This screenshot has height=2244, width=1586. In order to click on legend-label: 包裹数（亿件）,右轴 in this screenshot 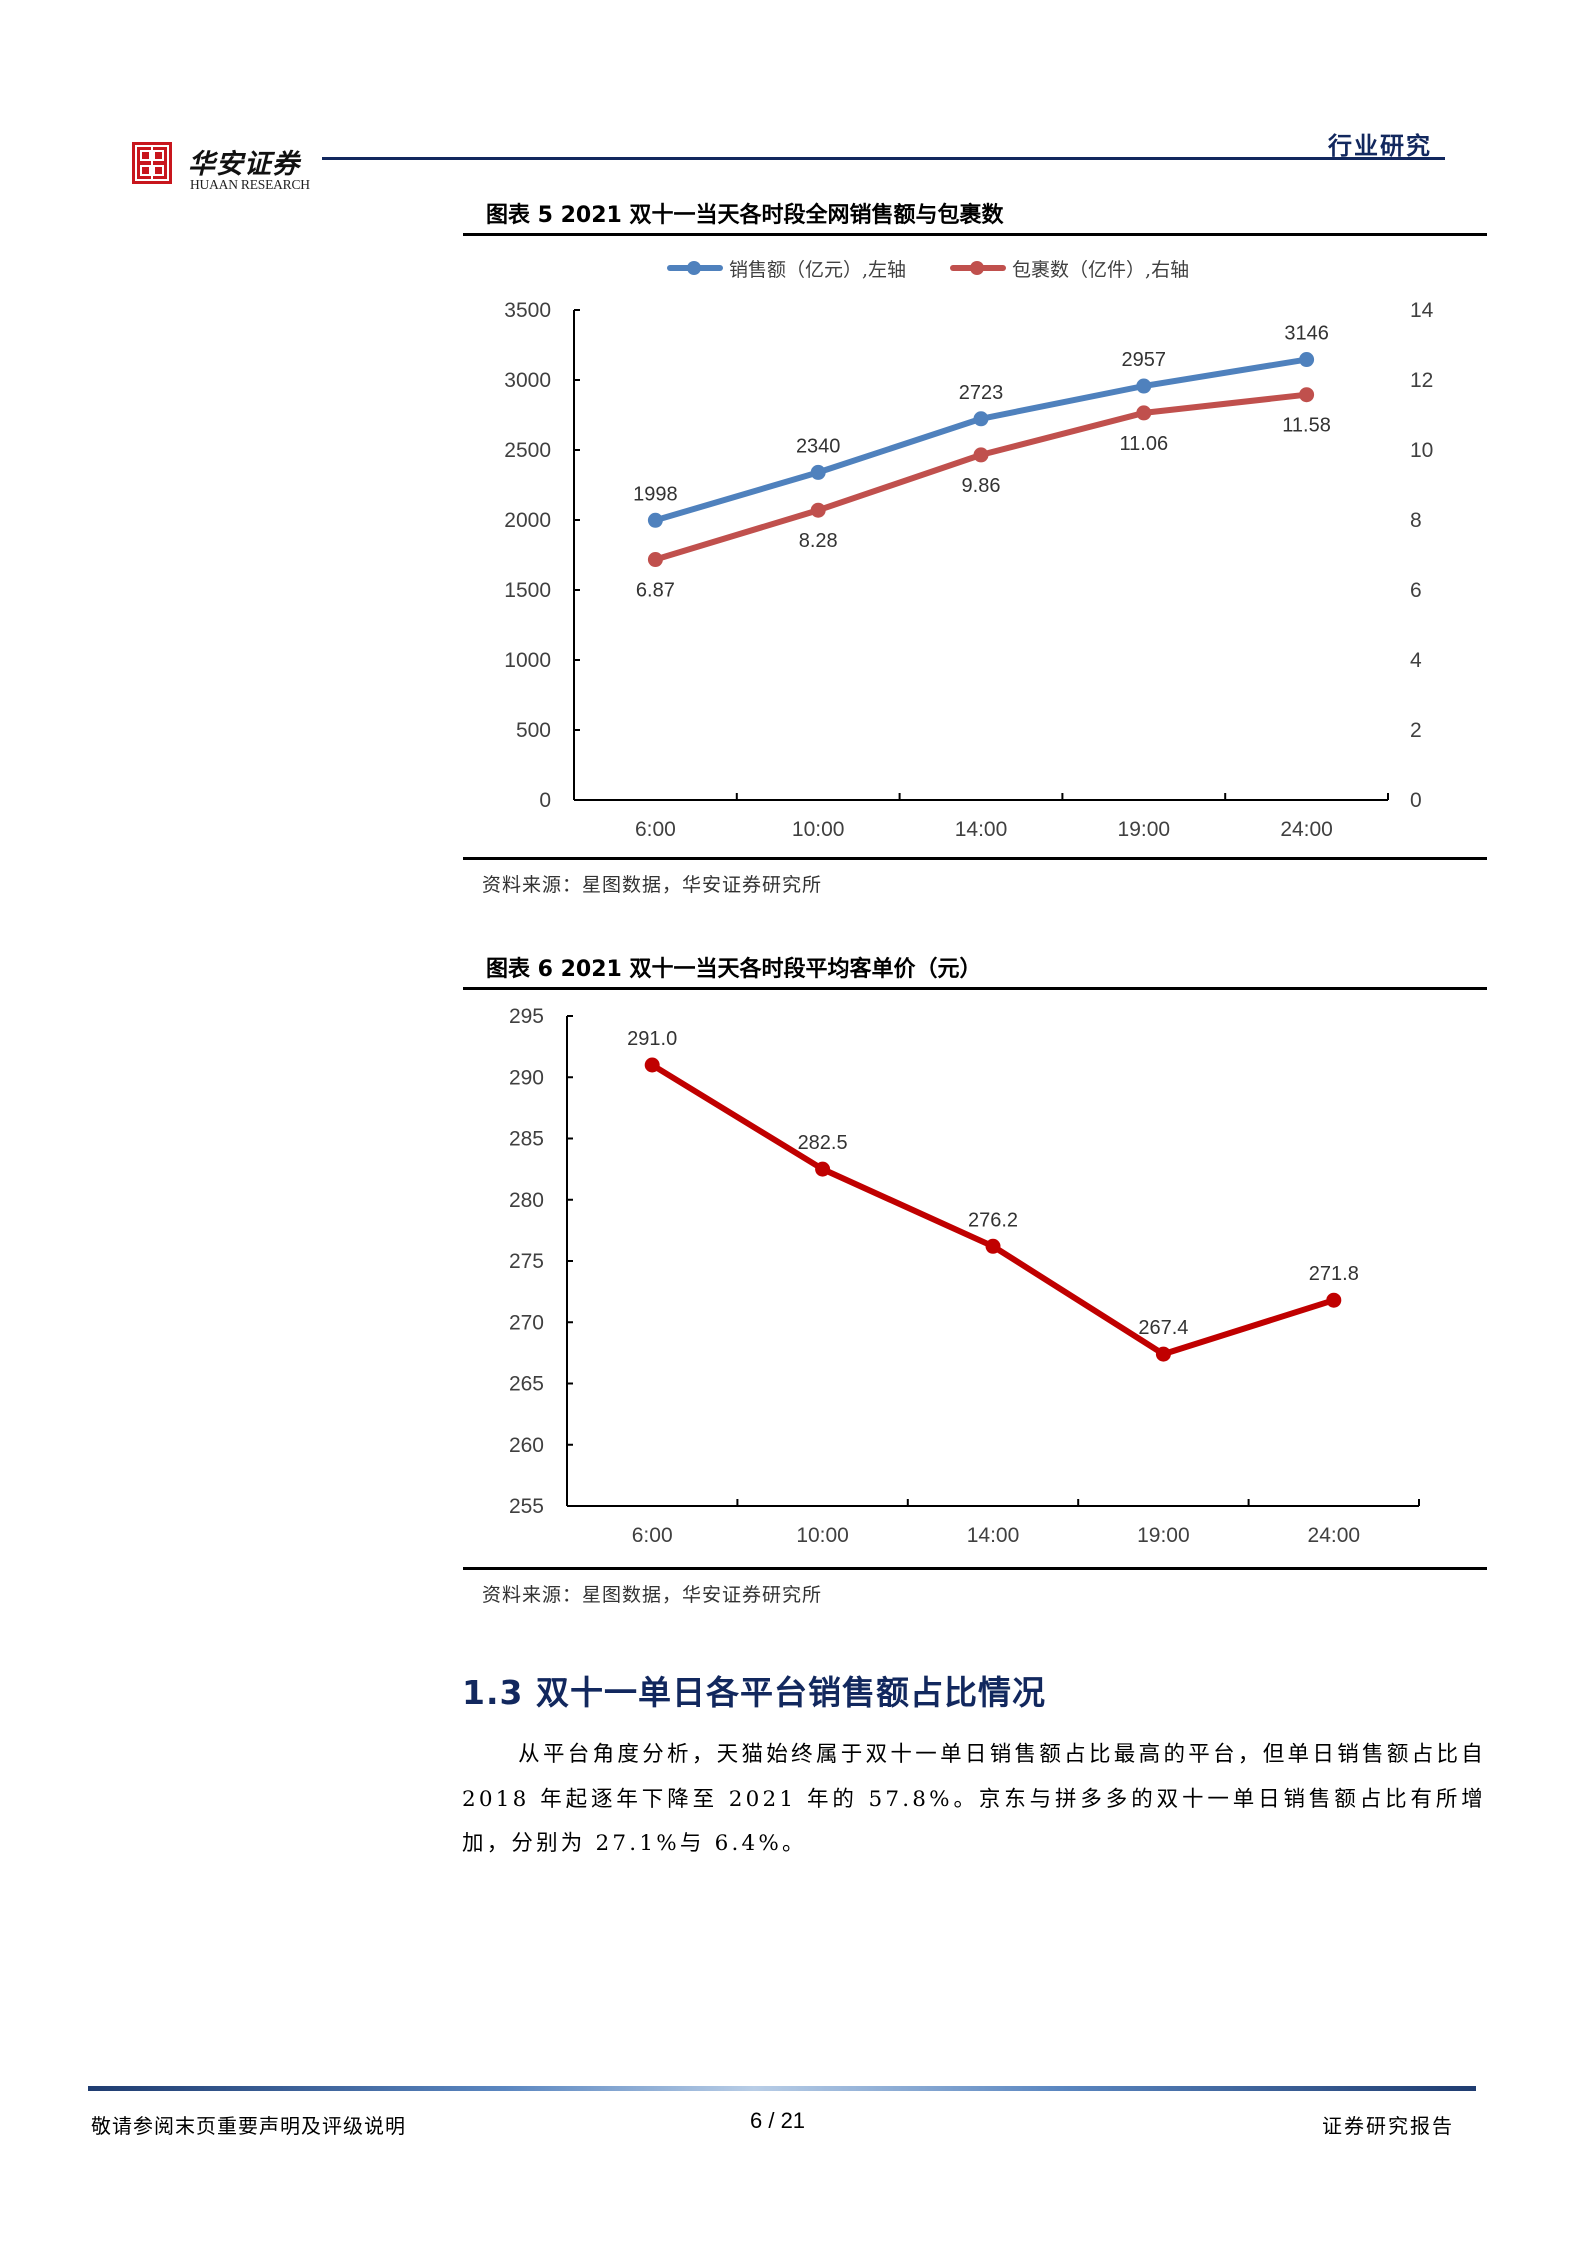, I will do `click(1101, 269)`.